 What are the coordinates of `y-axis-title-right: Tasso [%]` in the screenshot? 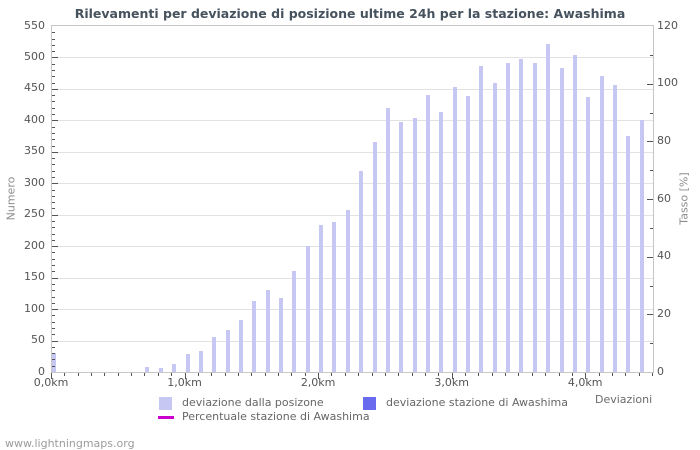 It's located at (684, 198).